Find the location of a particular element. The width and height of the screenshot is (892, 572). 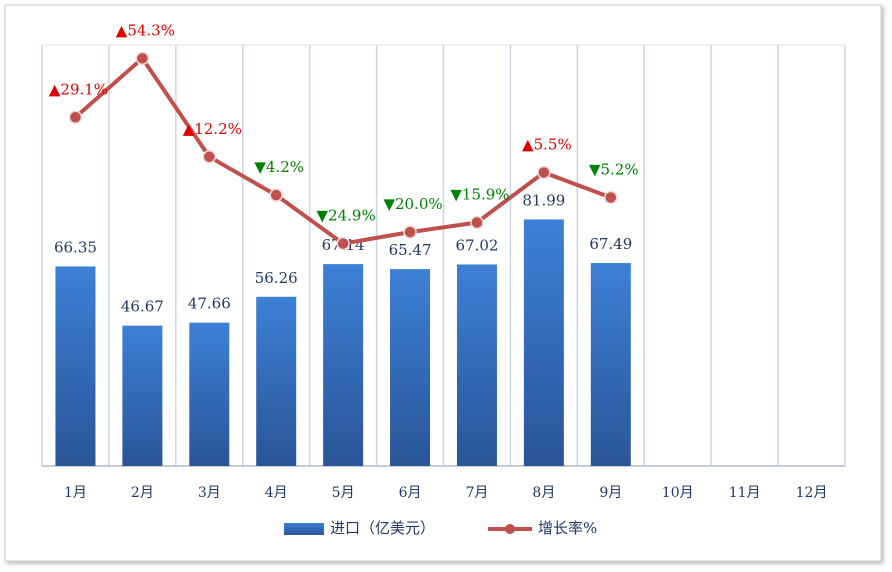

legend-label: 增长率% is located at coordinates (567, 528).